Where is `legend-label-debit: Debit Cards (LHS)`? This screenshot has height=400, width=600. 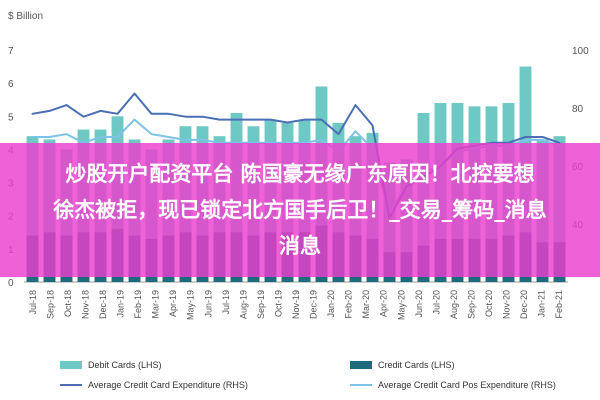
legend-label-debit: Debit Cards (LHS) is located at coordinates (125, 365).